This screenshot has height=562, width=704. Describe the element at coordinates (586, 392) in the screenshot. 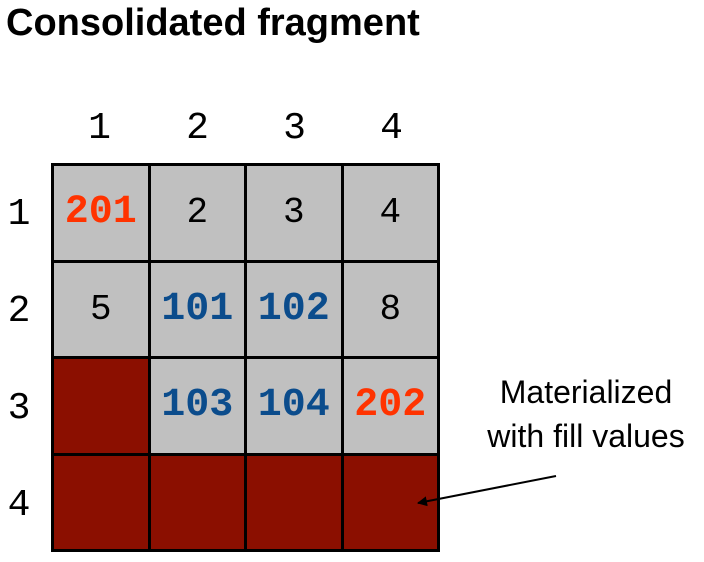

I see `annotation-line-1: Materialized` at that location.